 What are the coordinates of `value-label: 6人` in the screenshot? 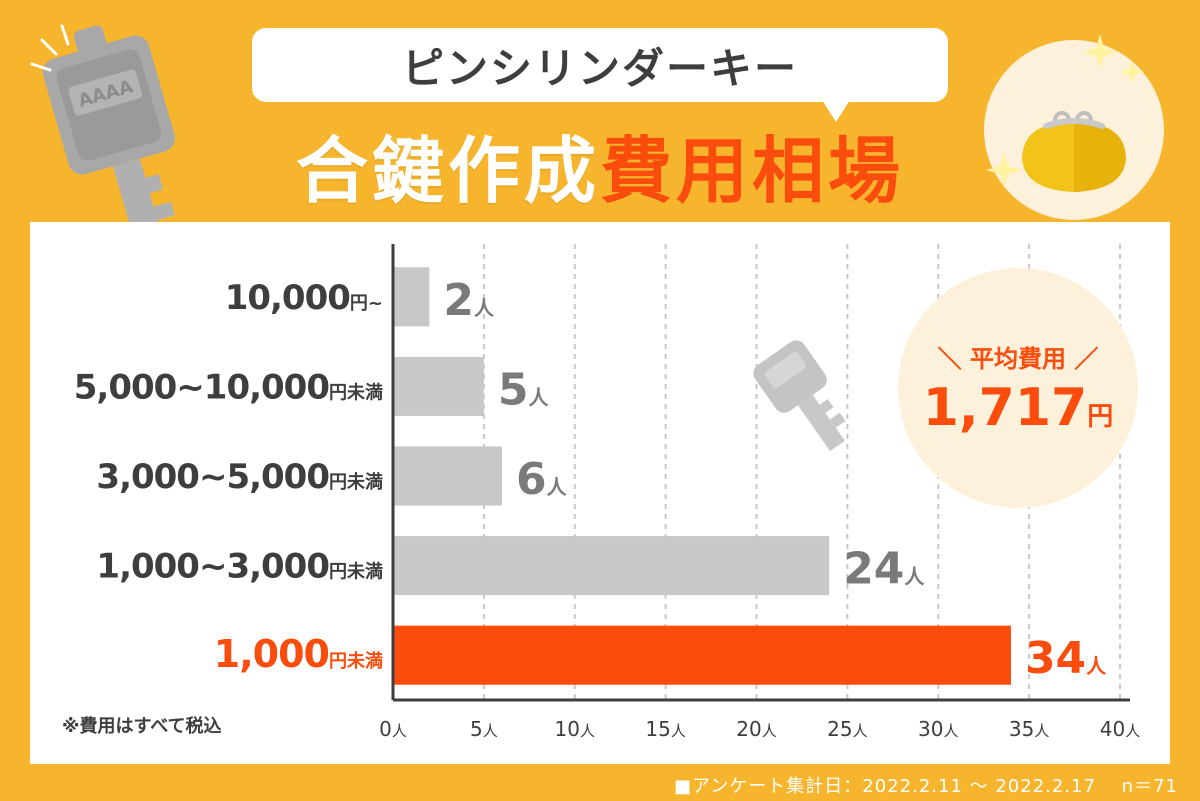 It's located at (542, 479).